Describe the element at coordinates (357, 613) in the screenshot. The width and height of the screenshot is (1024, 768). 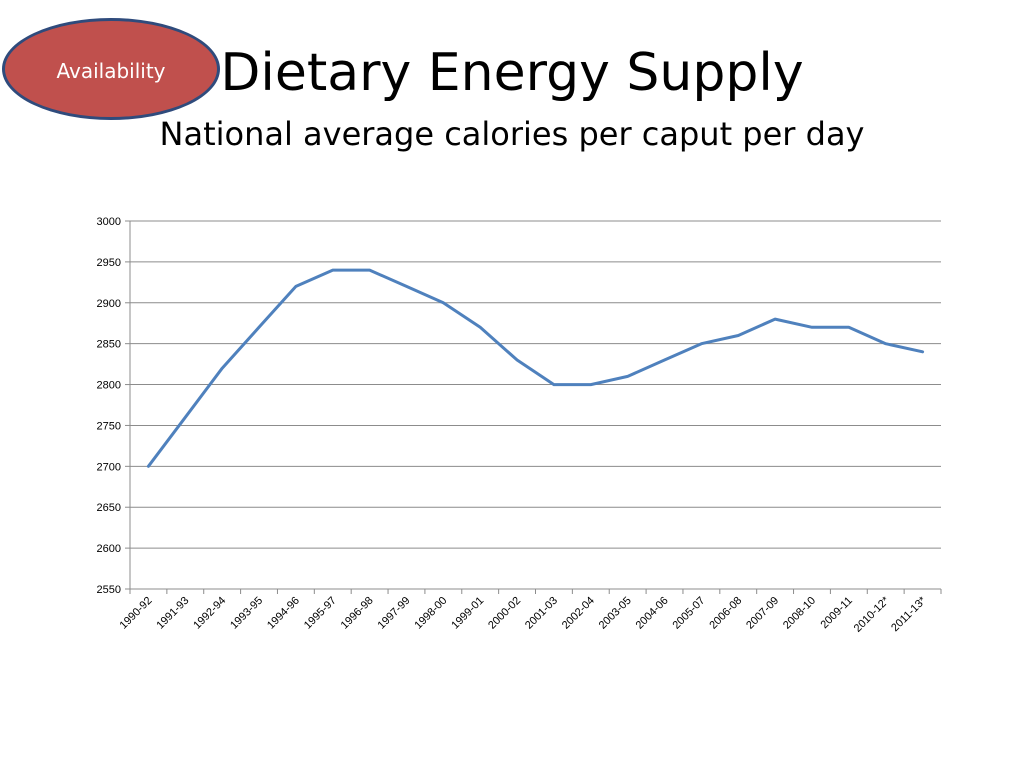
I see `x-tick-label: 1996-98` at that location.